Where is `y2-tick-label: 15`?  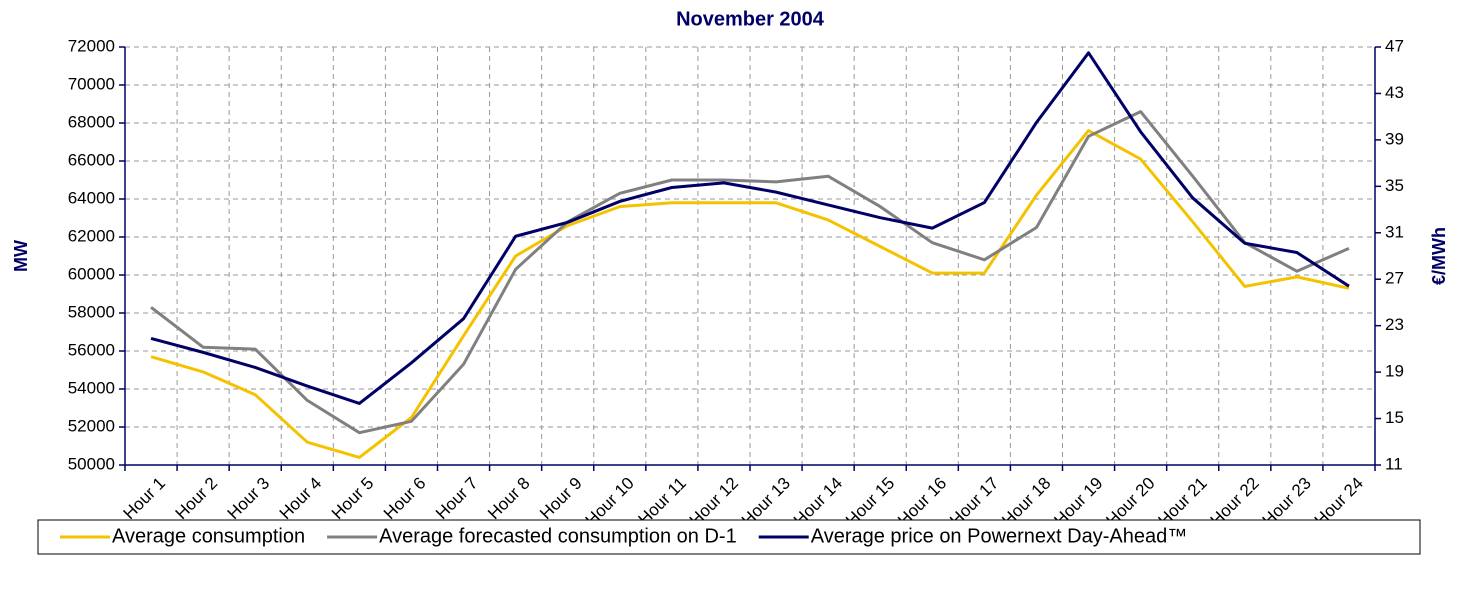
y2-tick-label: 15 is located at coordinates (1394, 417).